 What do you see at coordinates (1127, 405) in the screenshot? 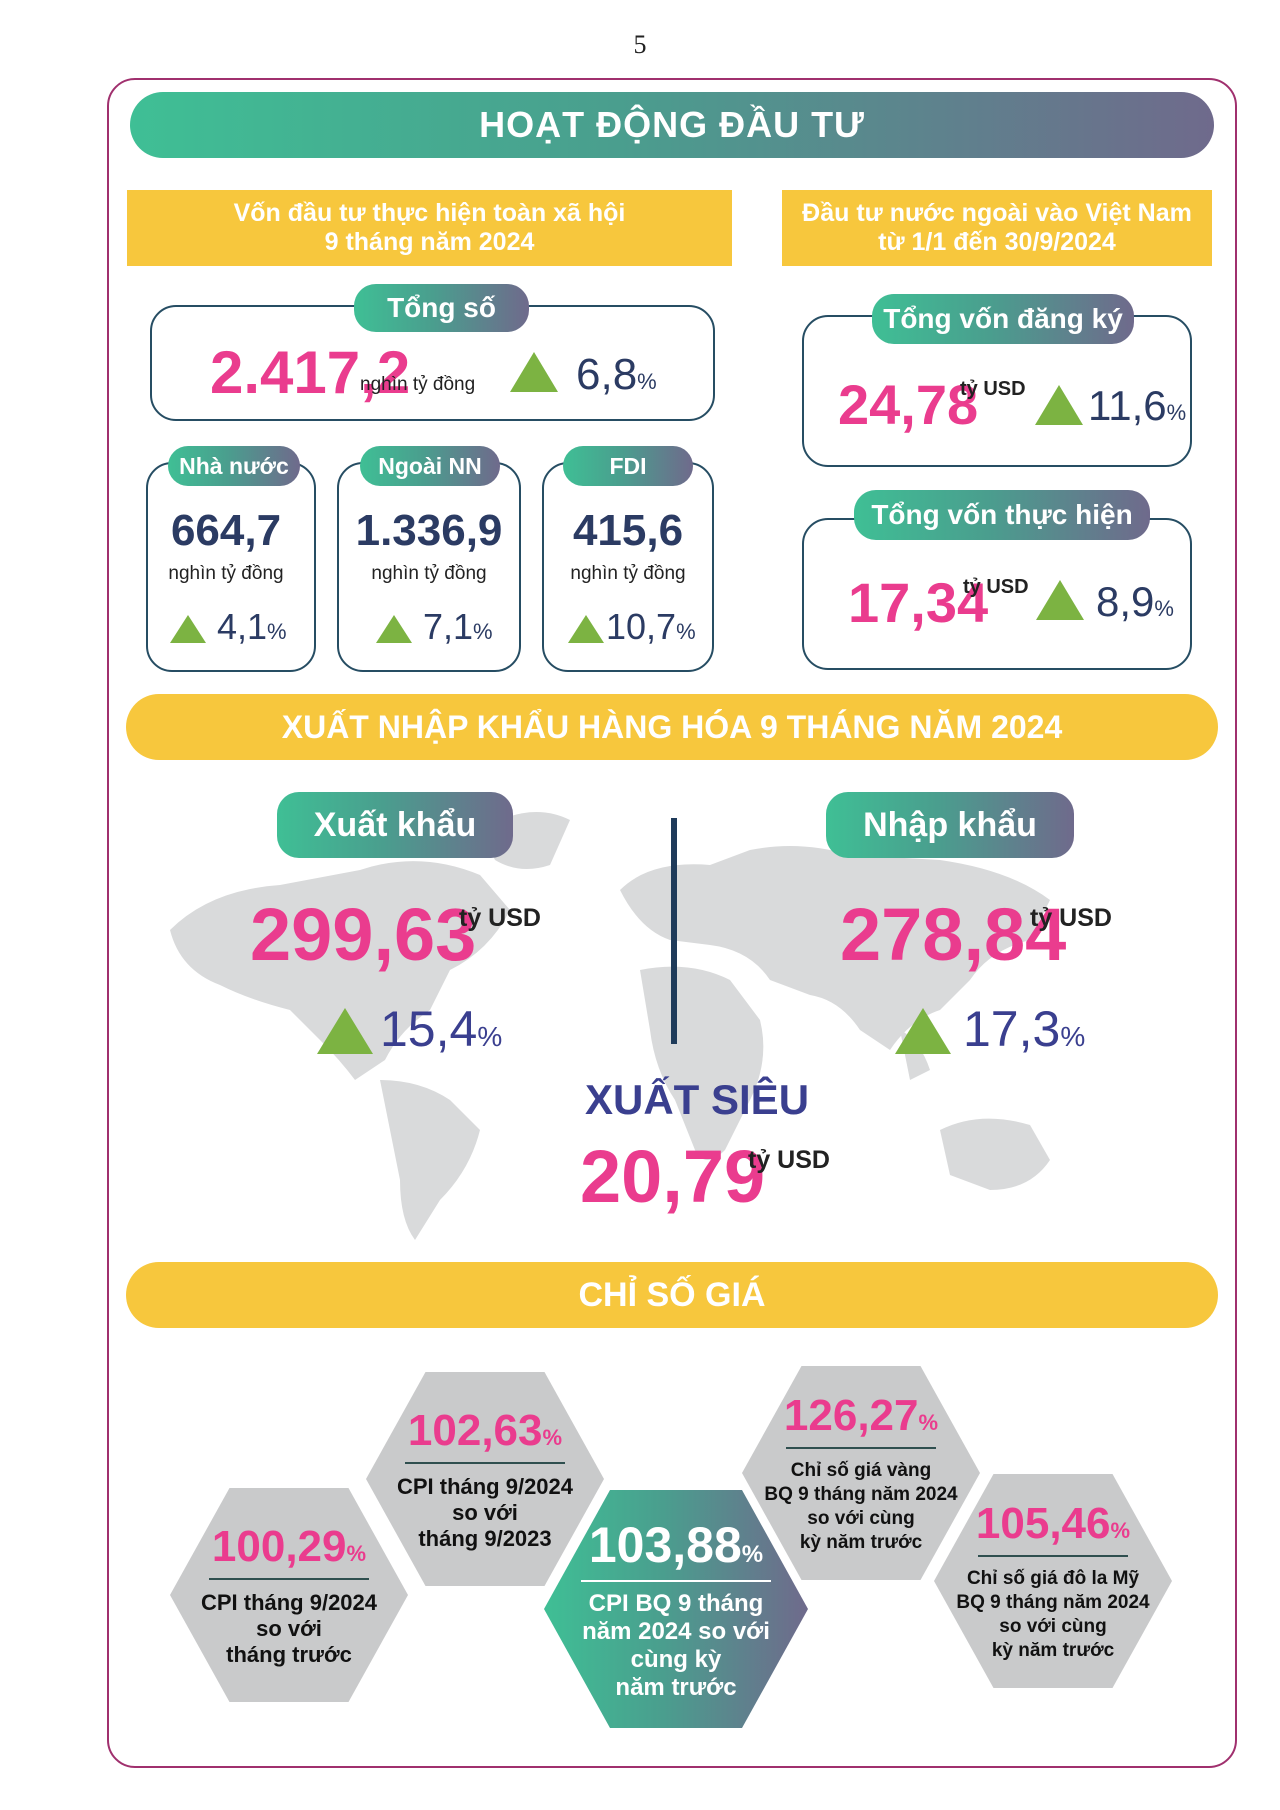
I see `registered-growth-value: 11,6` at bounding box center [1127, 405].